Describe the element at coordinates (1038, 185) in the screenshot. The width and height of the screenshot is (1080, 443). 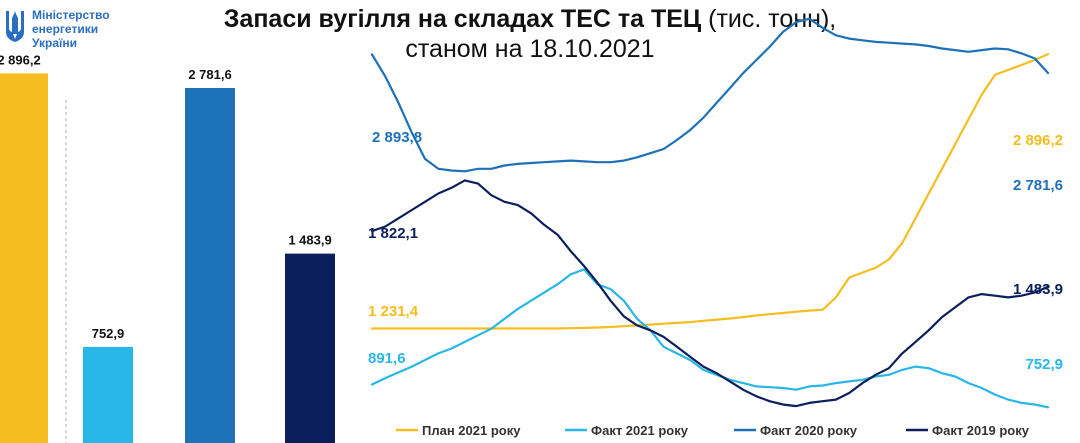
I see `line-end-label-3: 2 781,6` at that location.